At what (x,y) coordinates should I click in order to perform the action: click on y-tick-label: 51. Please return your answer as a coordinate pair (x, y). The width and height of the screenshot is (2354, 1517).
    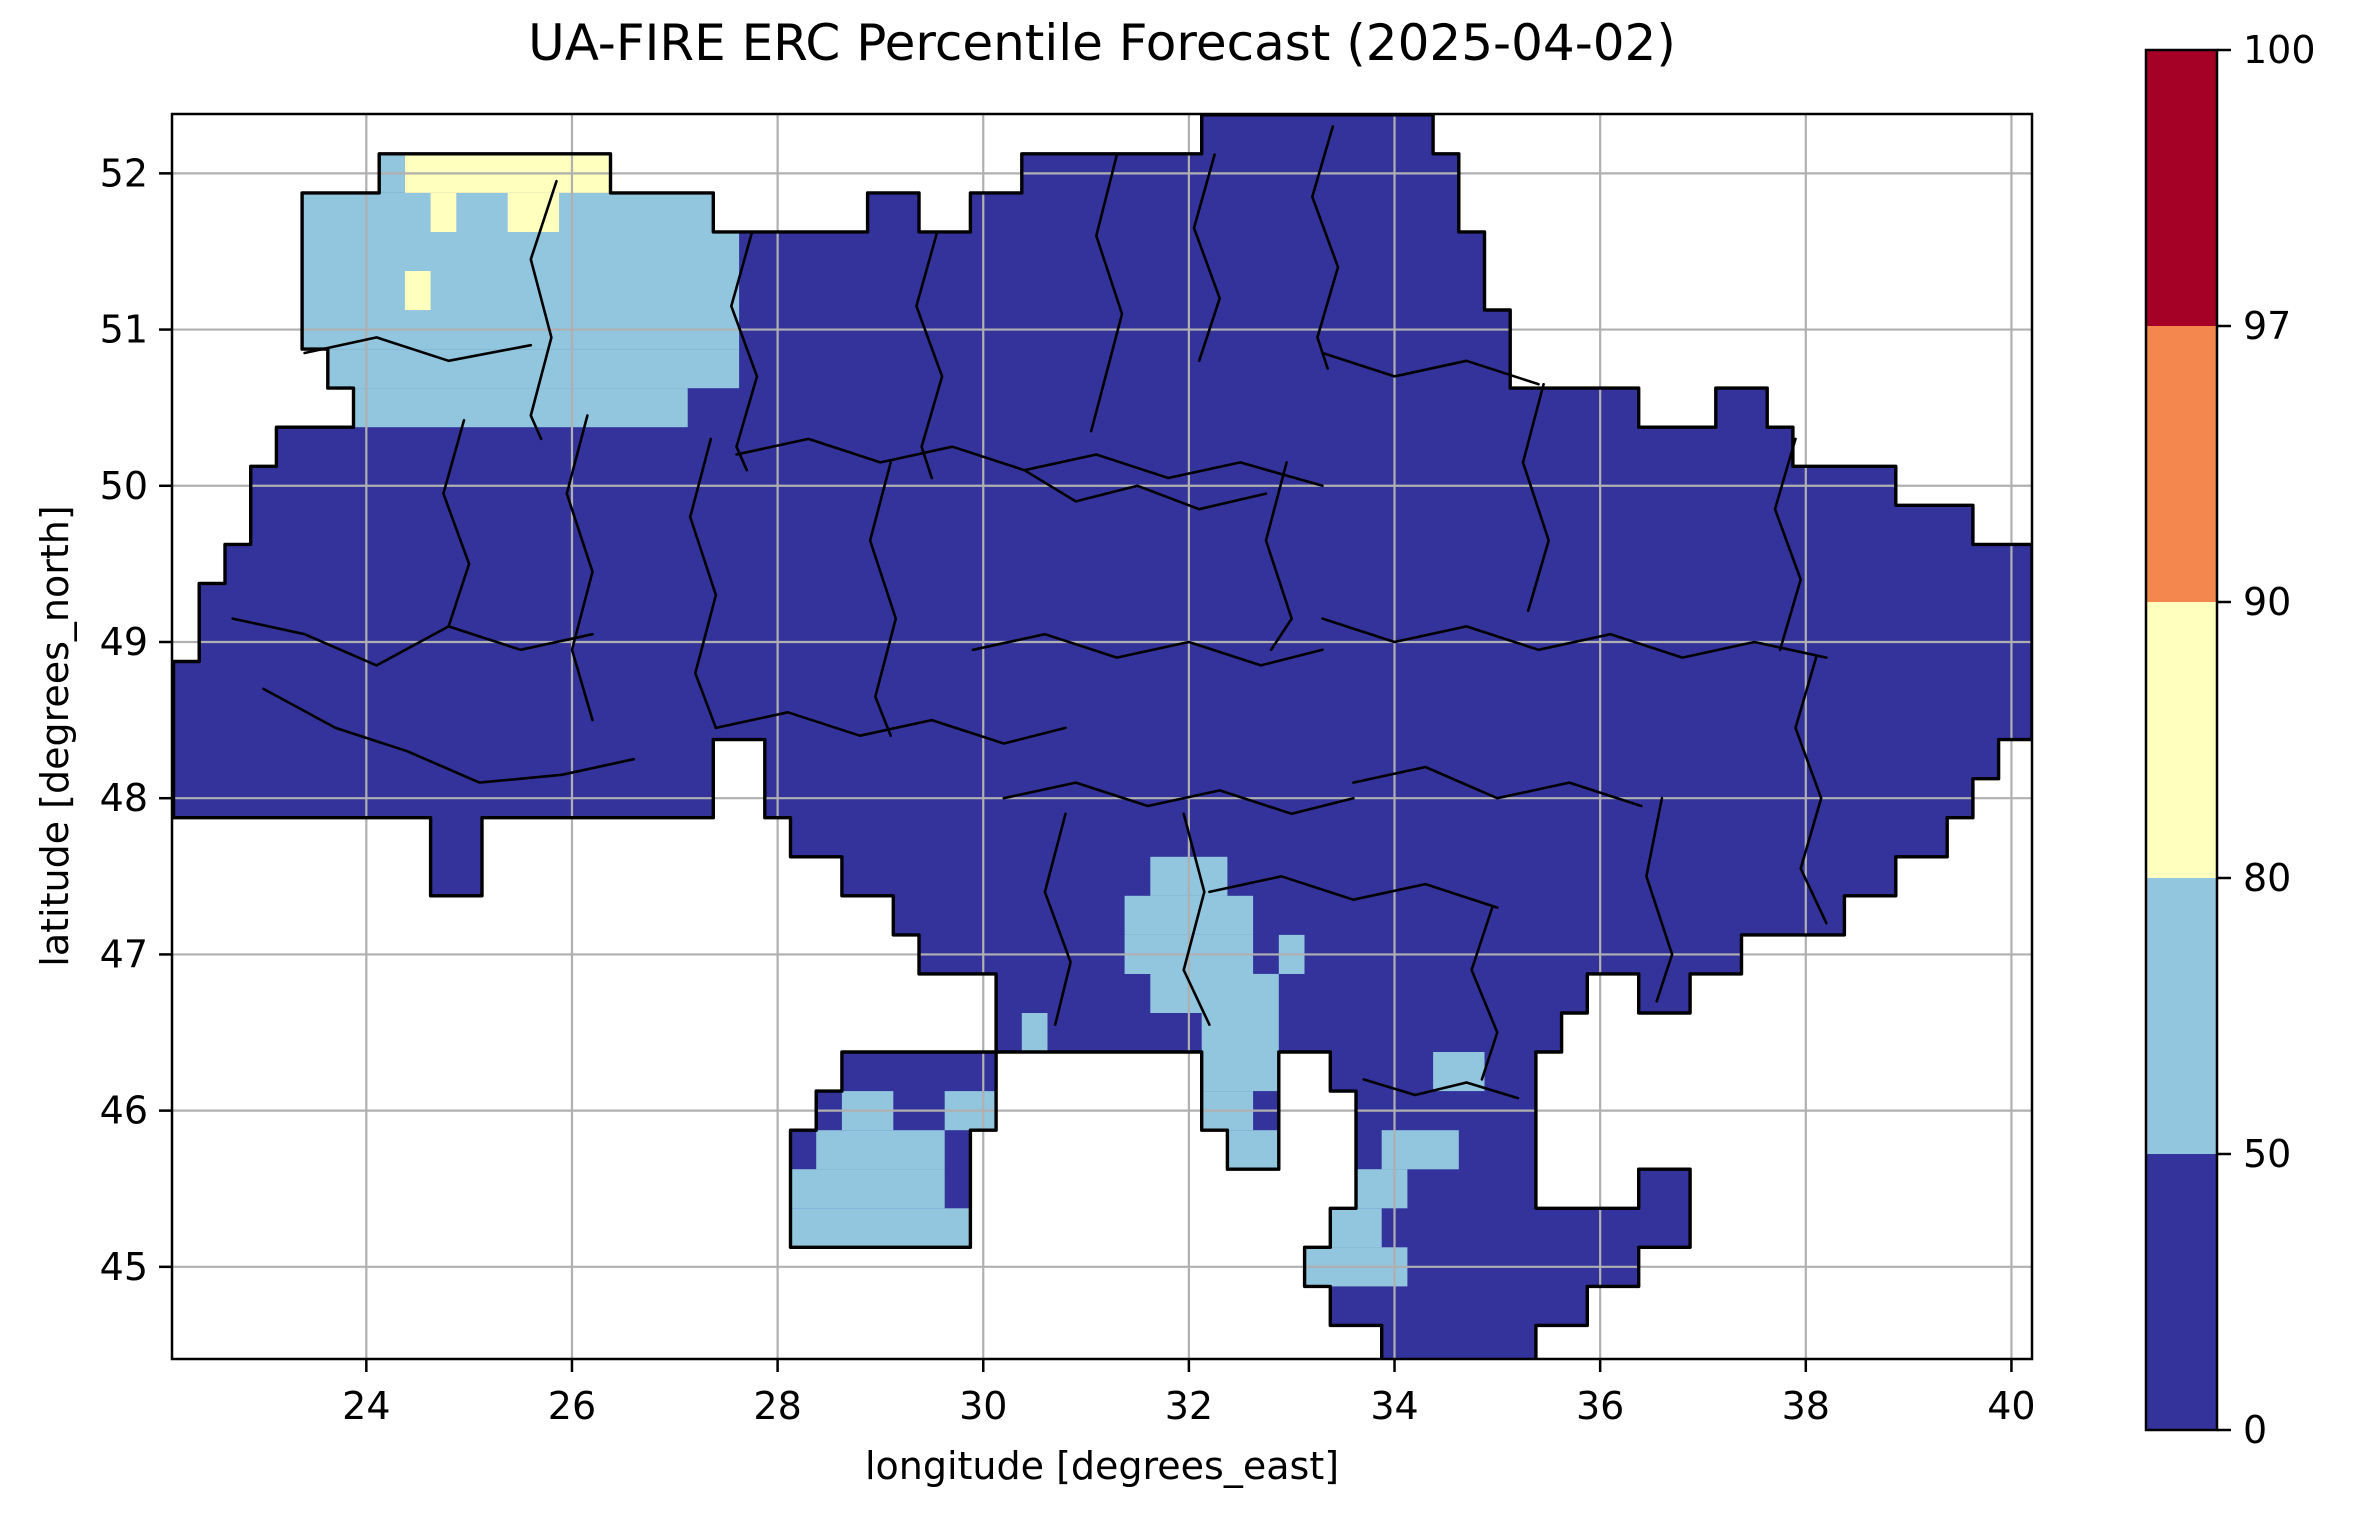
    Looking at the image, I should click on (124, 330).